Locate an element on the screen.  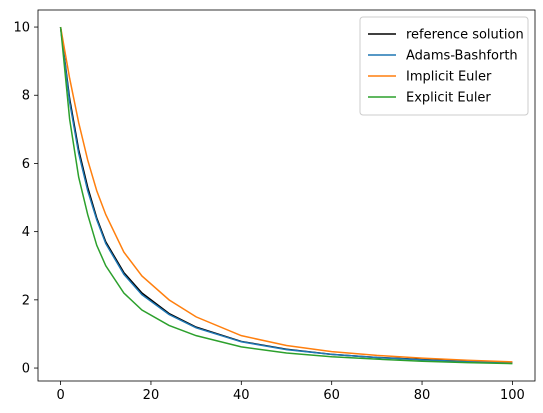
x-tick-label: 20 is located at coordinates (151, 395).